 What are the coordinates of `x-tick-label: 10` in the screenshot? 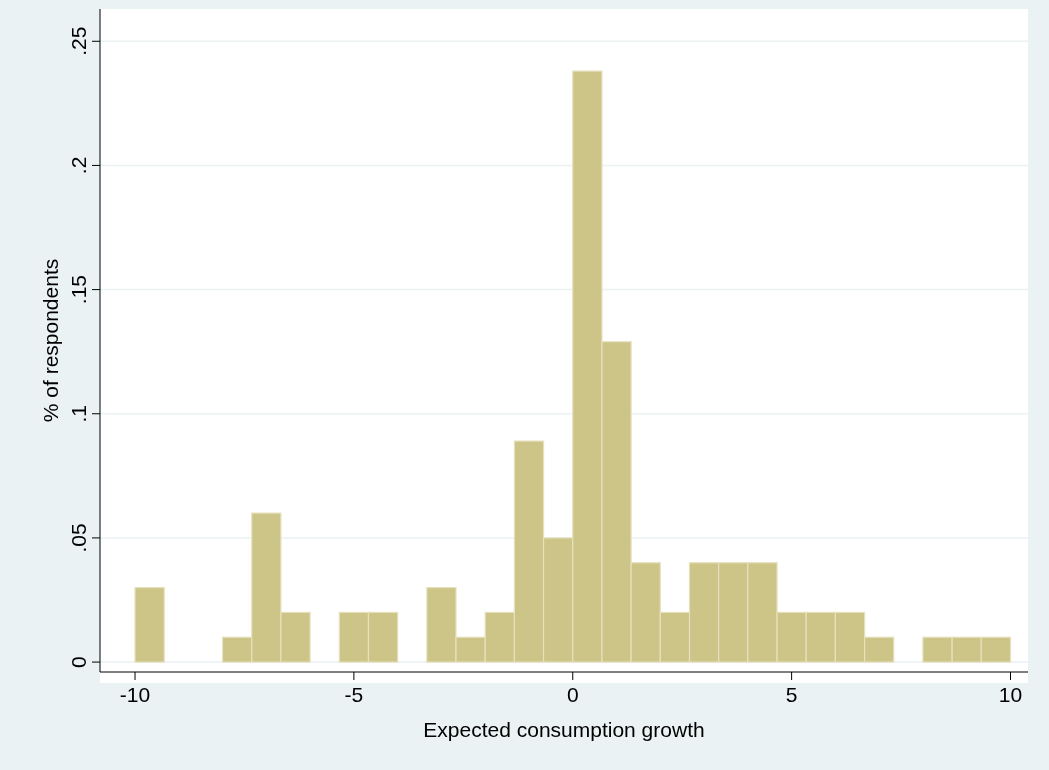 It's located at (1010, 694).